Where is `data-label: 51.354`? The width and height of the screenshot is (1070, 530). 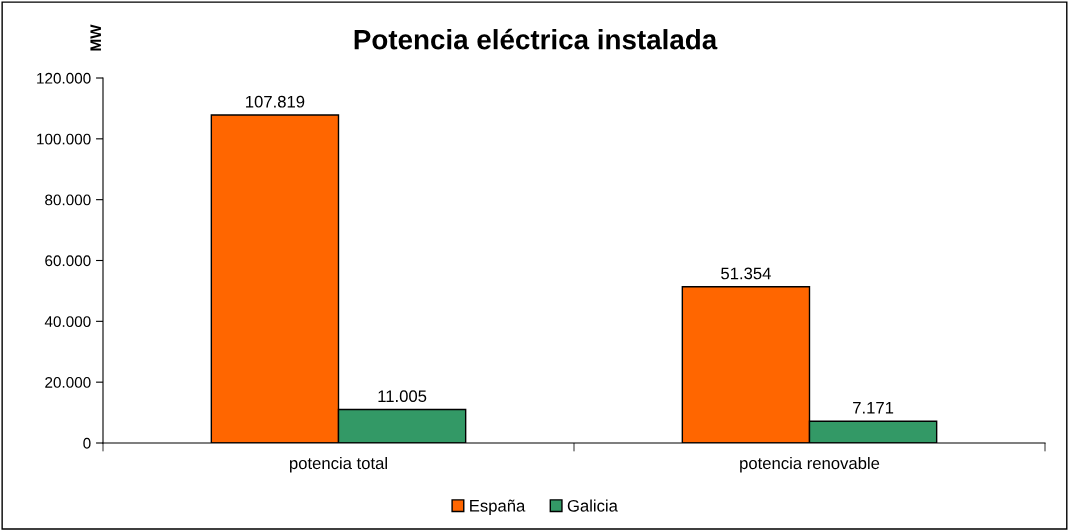
data-label: 51.354 is located at coordinates (746, 273).